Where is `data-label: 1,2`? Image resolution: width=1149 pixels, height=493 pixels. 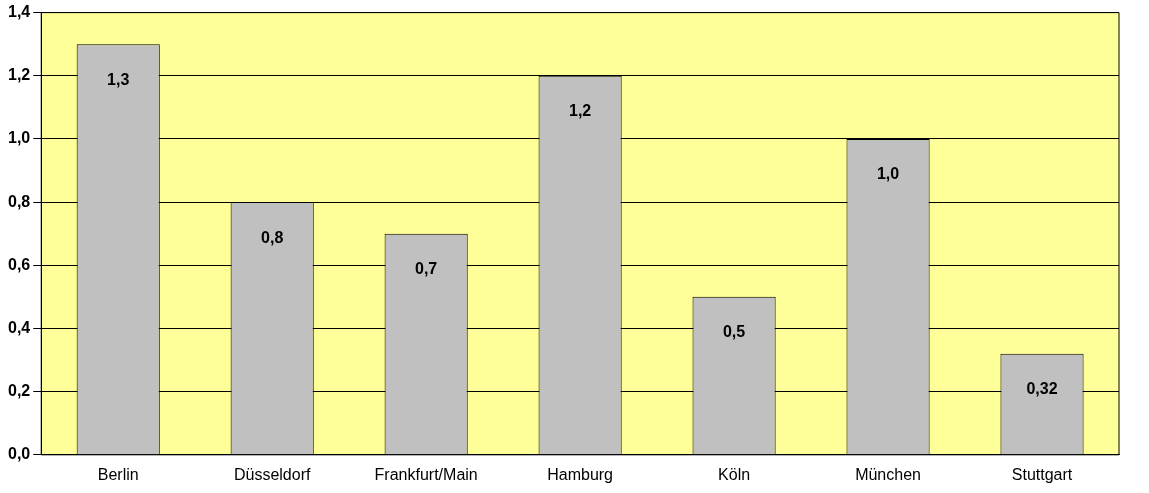 data-label: 1,2 is located at coordinates (580, 111).